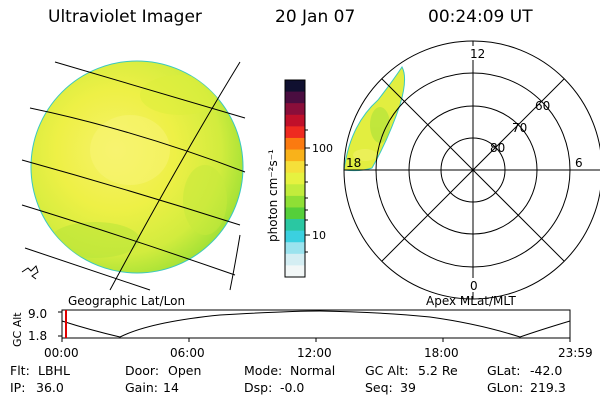 The height and width of the screenshot is (400, 600). Describe the element at coordinates (546, 370) in the screenshot. I see `glat-value: -42.0` at that location.